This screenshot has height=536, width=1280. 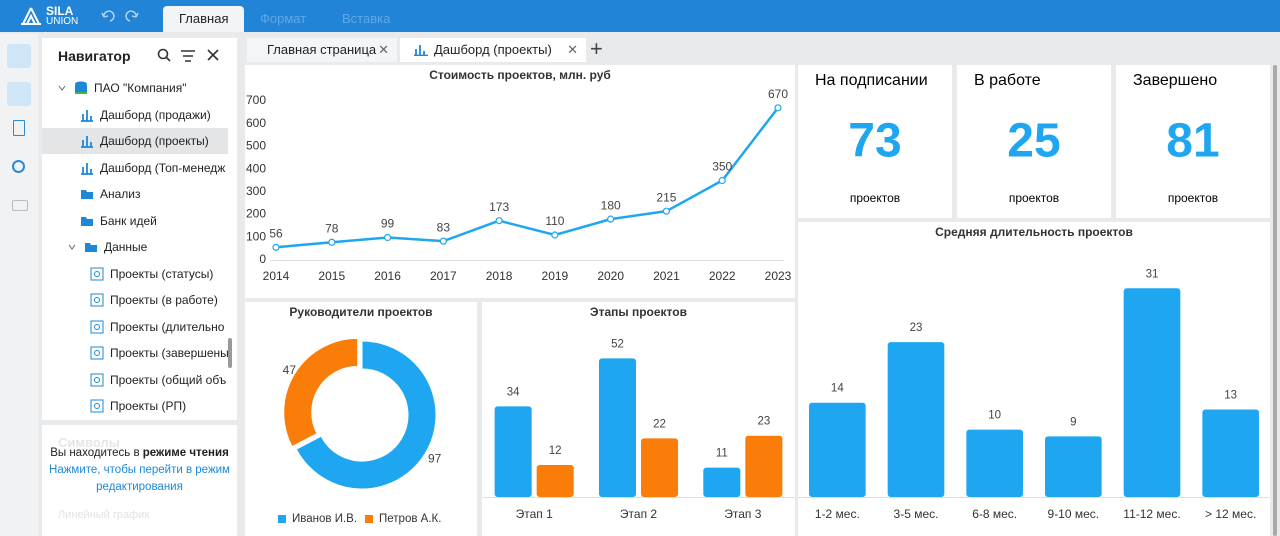 What do you see at coordinates (283, 18) in the screenshot?
I see `ribbon-tab: Формат` at bounding box center [283, 18].